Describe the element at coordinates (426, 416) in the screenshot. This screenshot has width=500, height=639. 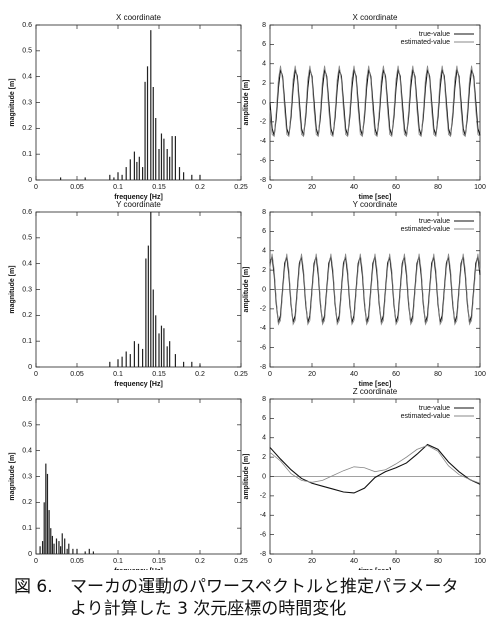
I see `legend-label: estimated-value` at that location.